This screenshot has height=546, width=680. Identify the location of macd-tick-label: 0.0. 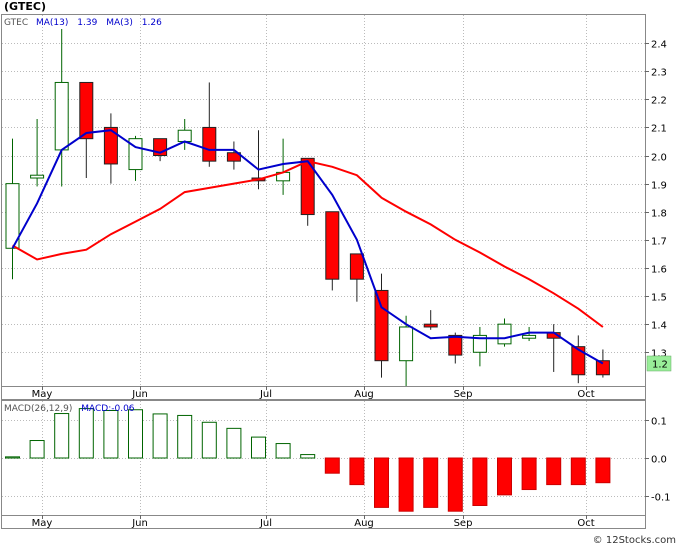
(659, 460).